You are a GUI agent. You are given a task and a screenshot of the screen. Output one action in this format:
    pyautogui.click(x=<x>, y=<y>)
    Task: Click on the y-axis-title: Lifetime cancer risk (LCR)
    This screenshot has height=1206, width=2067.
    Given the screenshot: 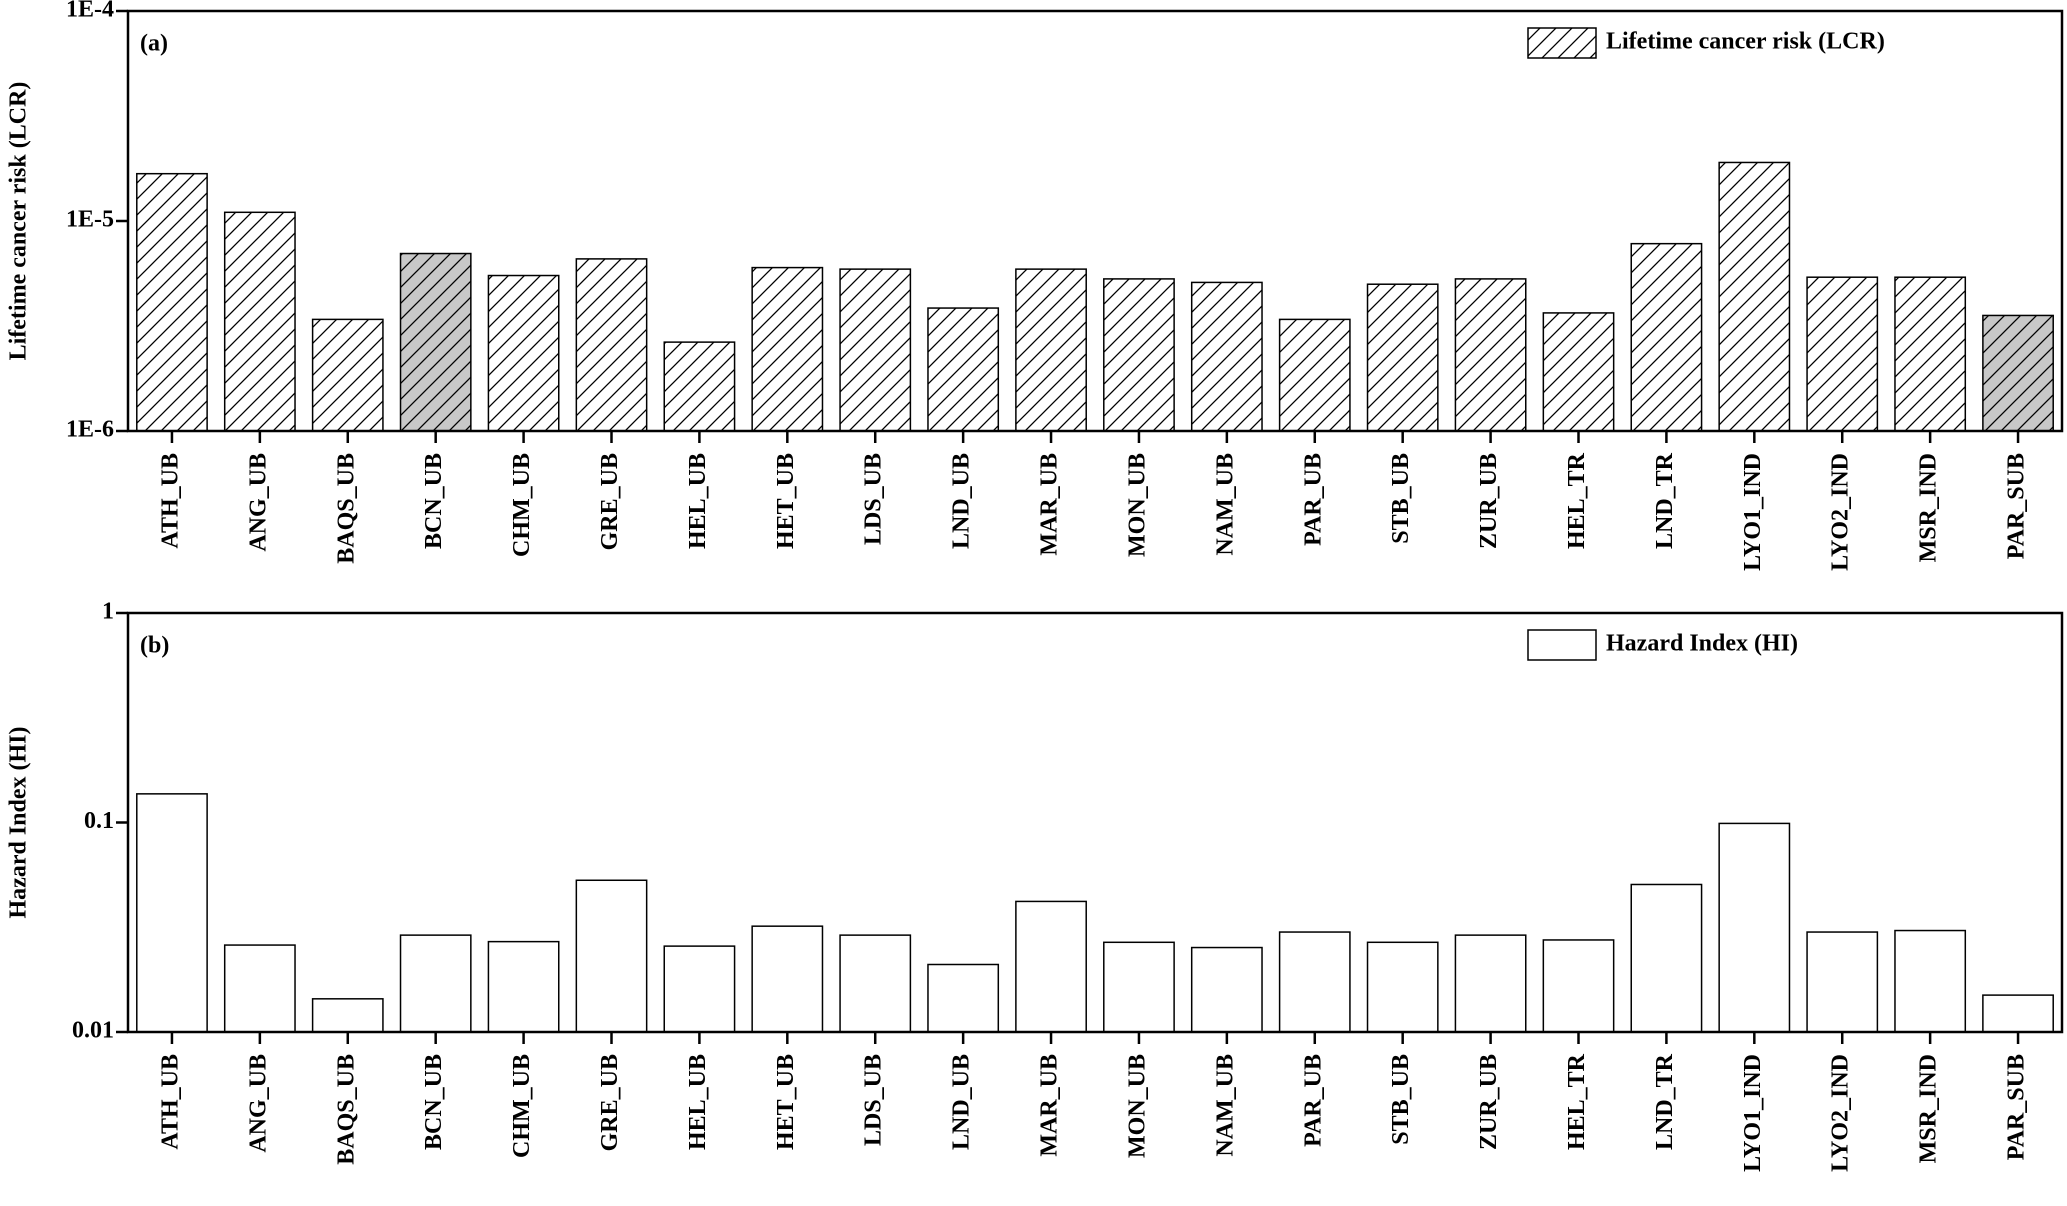 What is the action you would take?
    pyautogui.click(x=19, y=221)
    